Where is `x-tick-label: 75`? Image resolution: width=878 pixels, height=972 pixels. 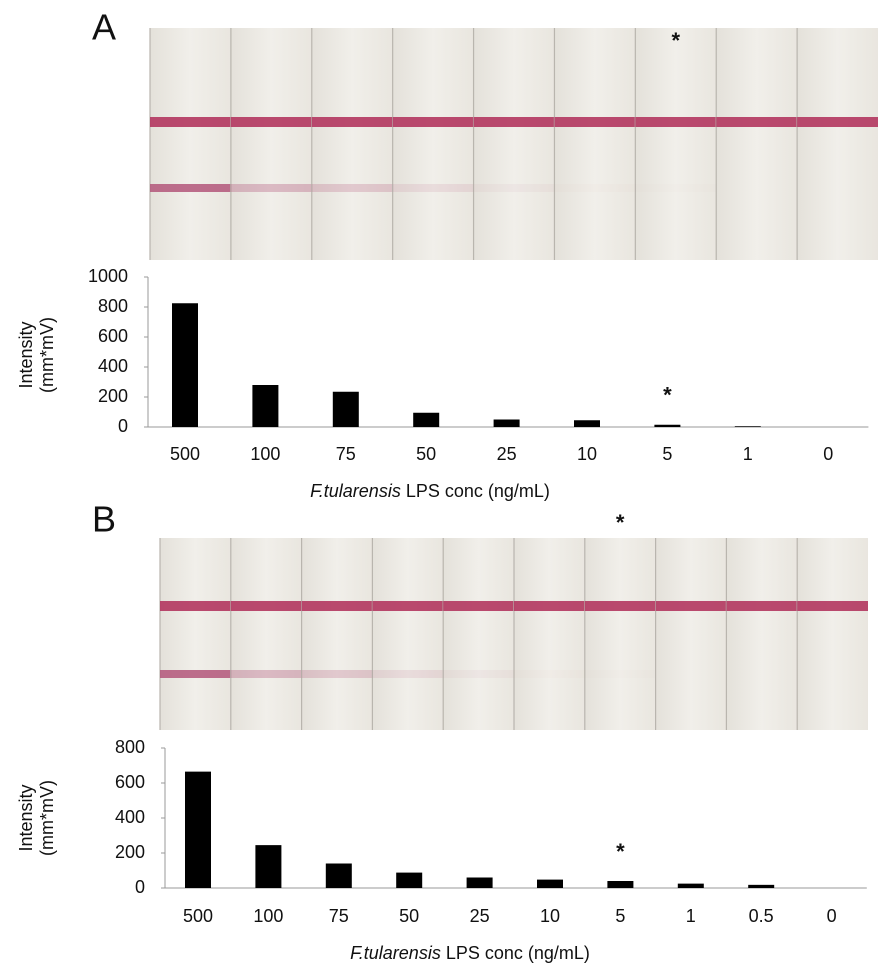
x-tick-label: 75 is located at coordinates (346, 454).